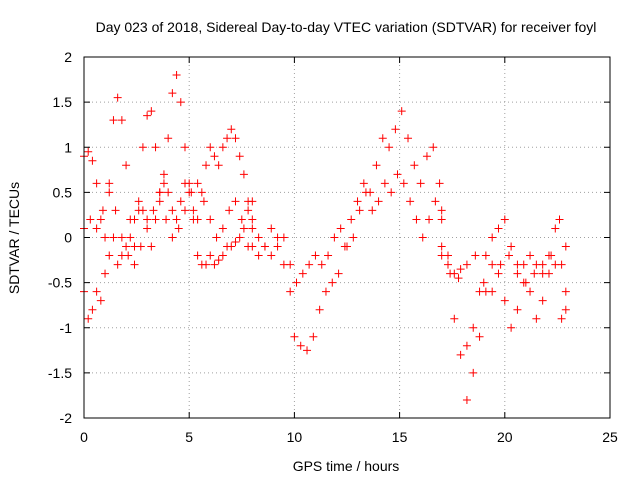 This screenshot has width=640, height=480. What do you see at coordinates (610, 437) in the screenshot?
I see `x-tick-label: 25` at bounding box center [610, 437].